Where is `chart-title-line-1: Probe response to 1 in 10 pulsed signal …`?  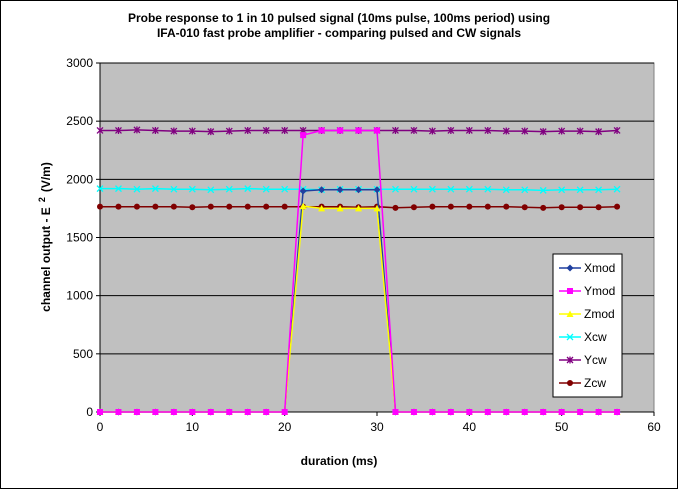
chart-title-line-1: Probe response to 1 in 10 pulsed signal … is located at coordinates (339, 18).